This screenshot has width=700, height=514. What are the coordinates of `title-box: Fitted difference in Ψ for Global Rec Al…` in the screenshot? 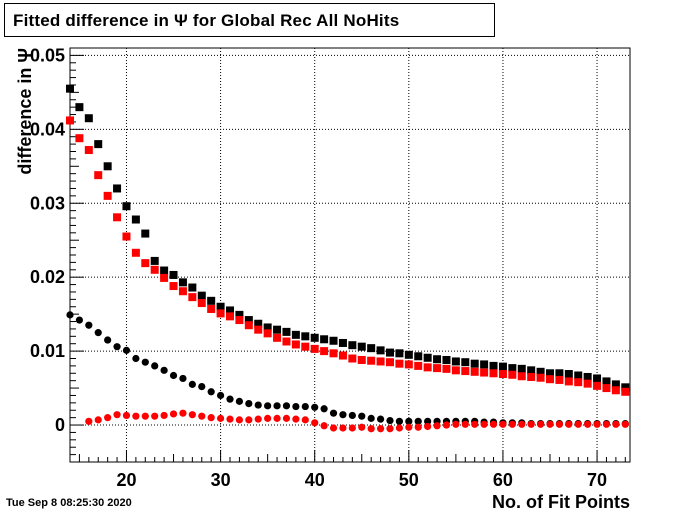 It's located at (249, 20).